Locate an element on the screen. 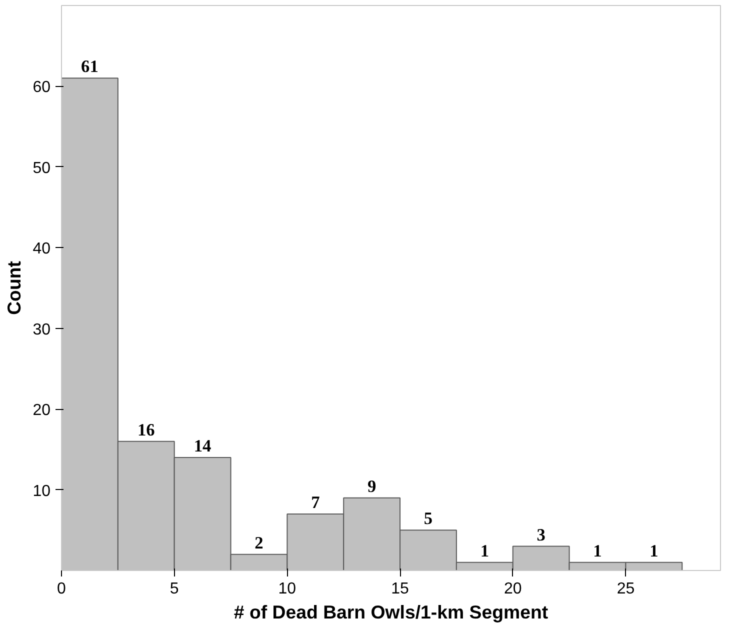 The height and width of the screenshot is (641, 745). data-label: 14 is located at coordinates (203, 446).